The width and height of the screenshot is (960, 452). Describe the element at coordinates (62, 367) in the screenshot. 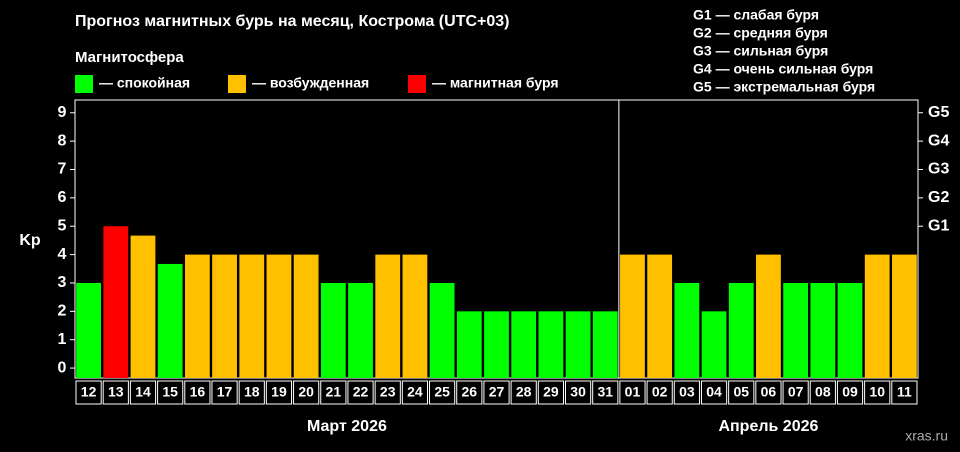

I see `y-tick-label: 0` at that location.